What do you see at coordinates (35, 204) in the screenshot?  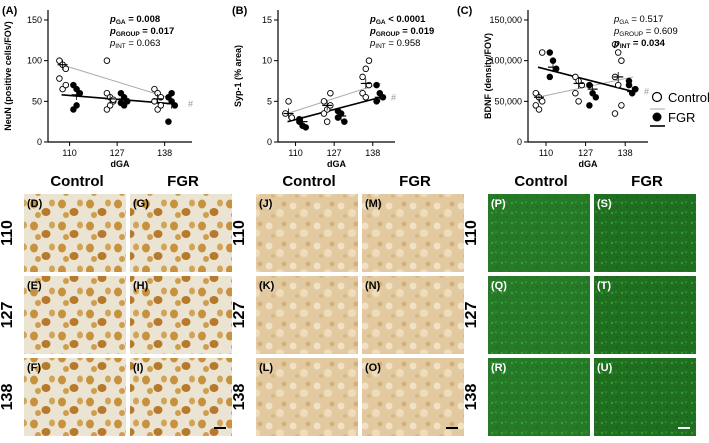 I see `micrograph-panel-label: (D)` at bounding box center [35, 204].